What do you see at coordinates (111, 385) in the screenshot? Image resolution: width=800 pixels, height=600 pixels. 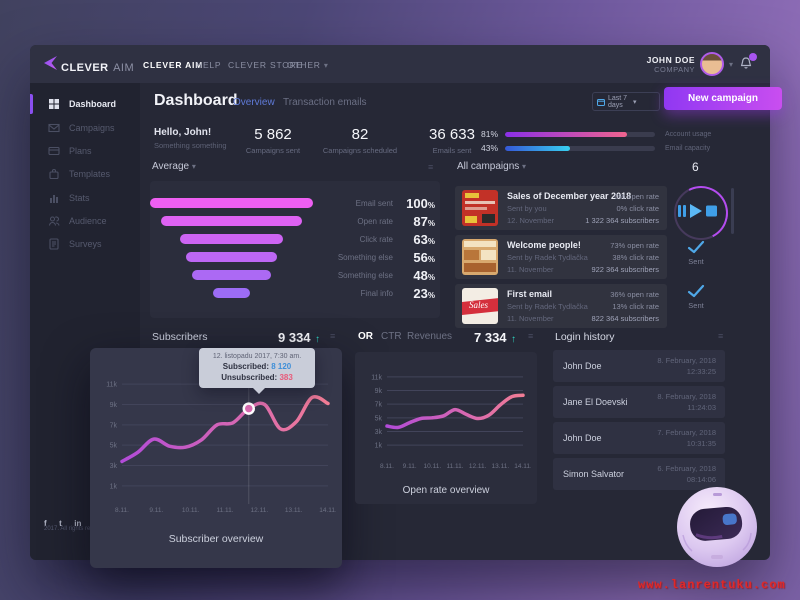 I see `svg-text: 11k` at bounding box center [111, 385].